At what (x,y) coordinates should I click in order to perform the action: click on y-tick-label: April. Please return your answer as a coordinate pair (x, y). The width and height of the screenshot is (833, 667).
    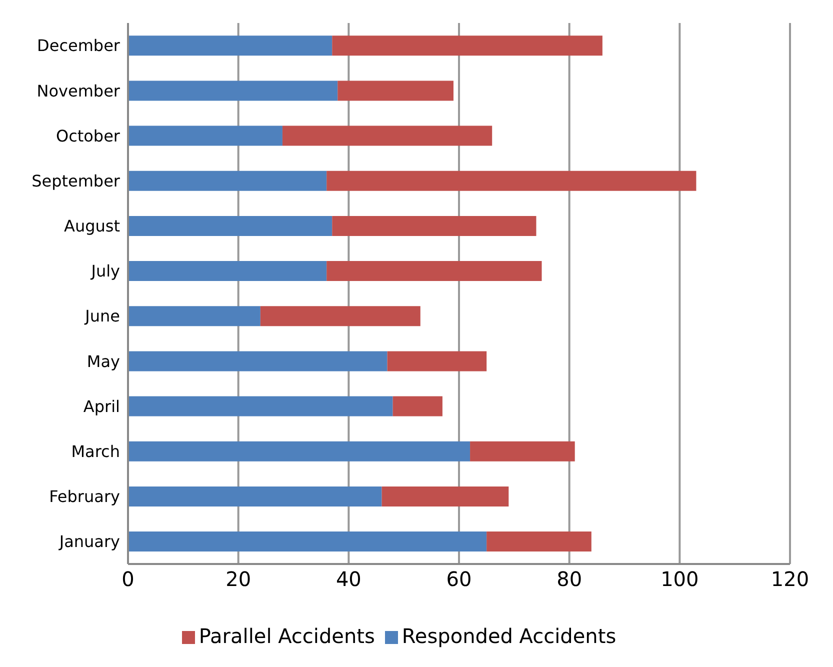
    Looking at the image, I should click on (101, 406).